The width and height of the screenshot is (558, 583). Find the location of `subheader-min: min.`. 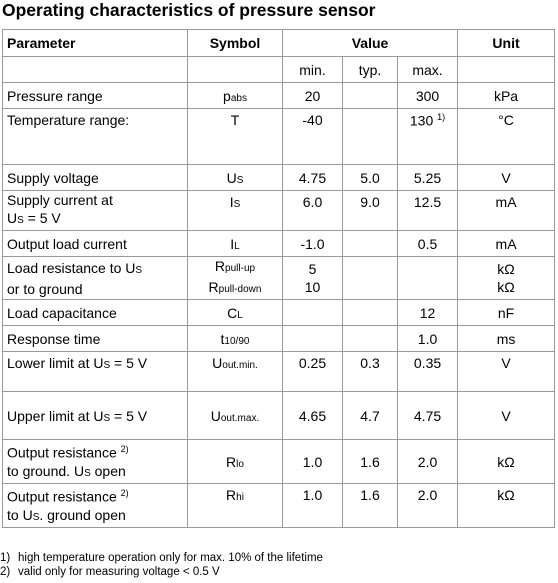

subheader-min: min. is located at coordinates (312, 69).